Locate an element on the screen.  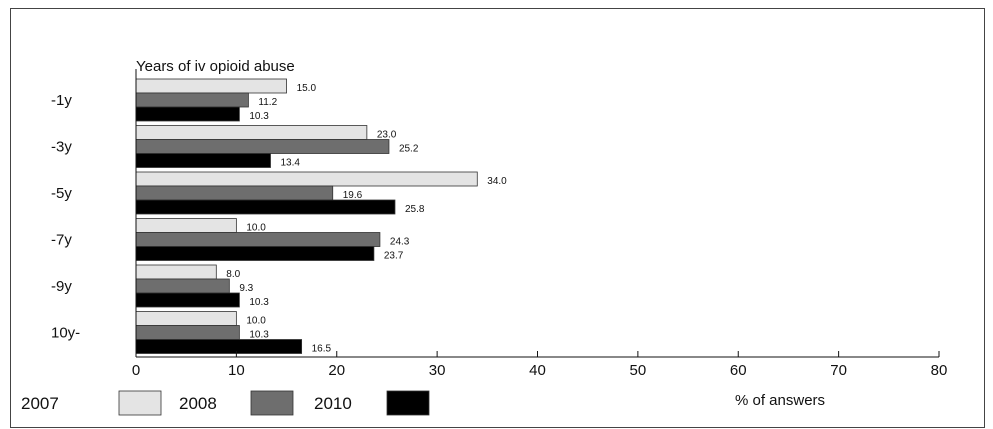
data-label: 19.6 is located at coordinates (353, 195).